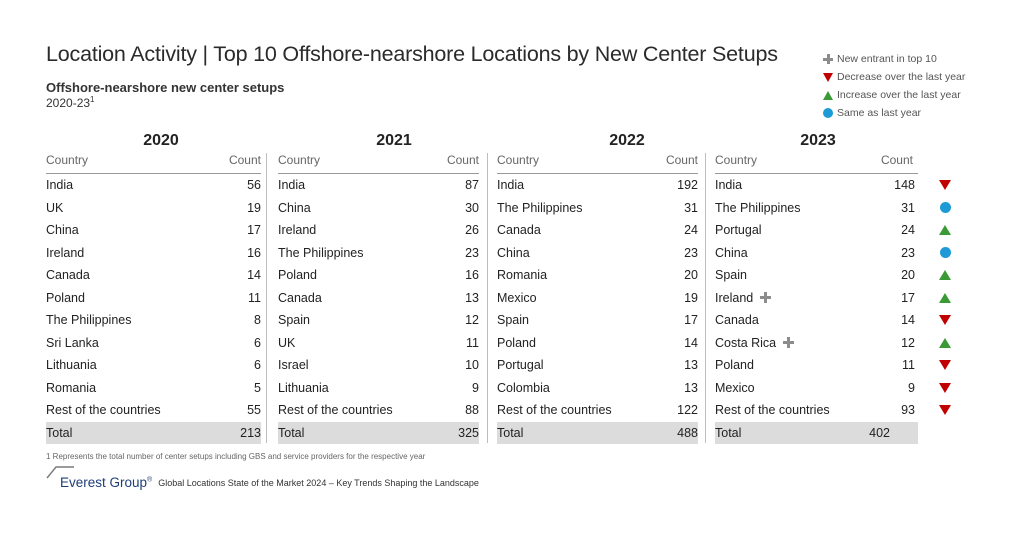 Image resolution: width=1022 pixels, height=535 pixels. I want to click on count-value: 5, so click(257, 387).